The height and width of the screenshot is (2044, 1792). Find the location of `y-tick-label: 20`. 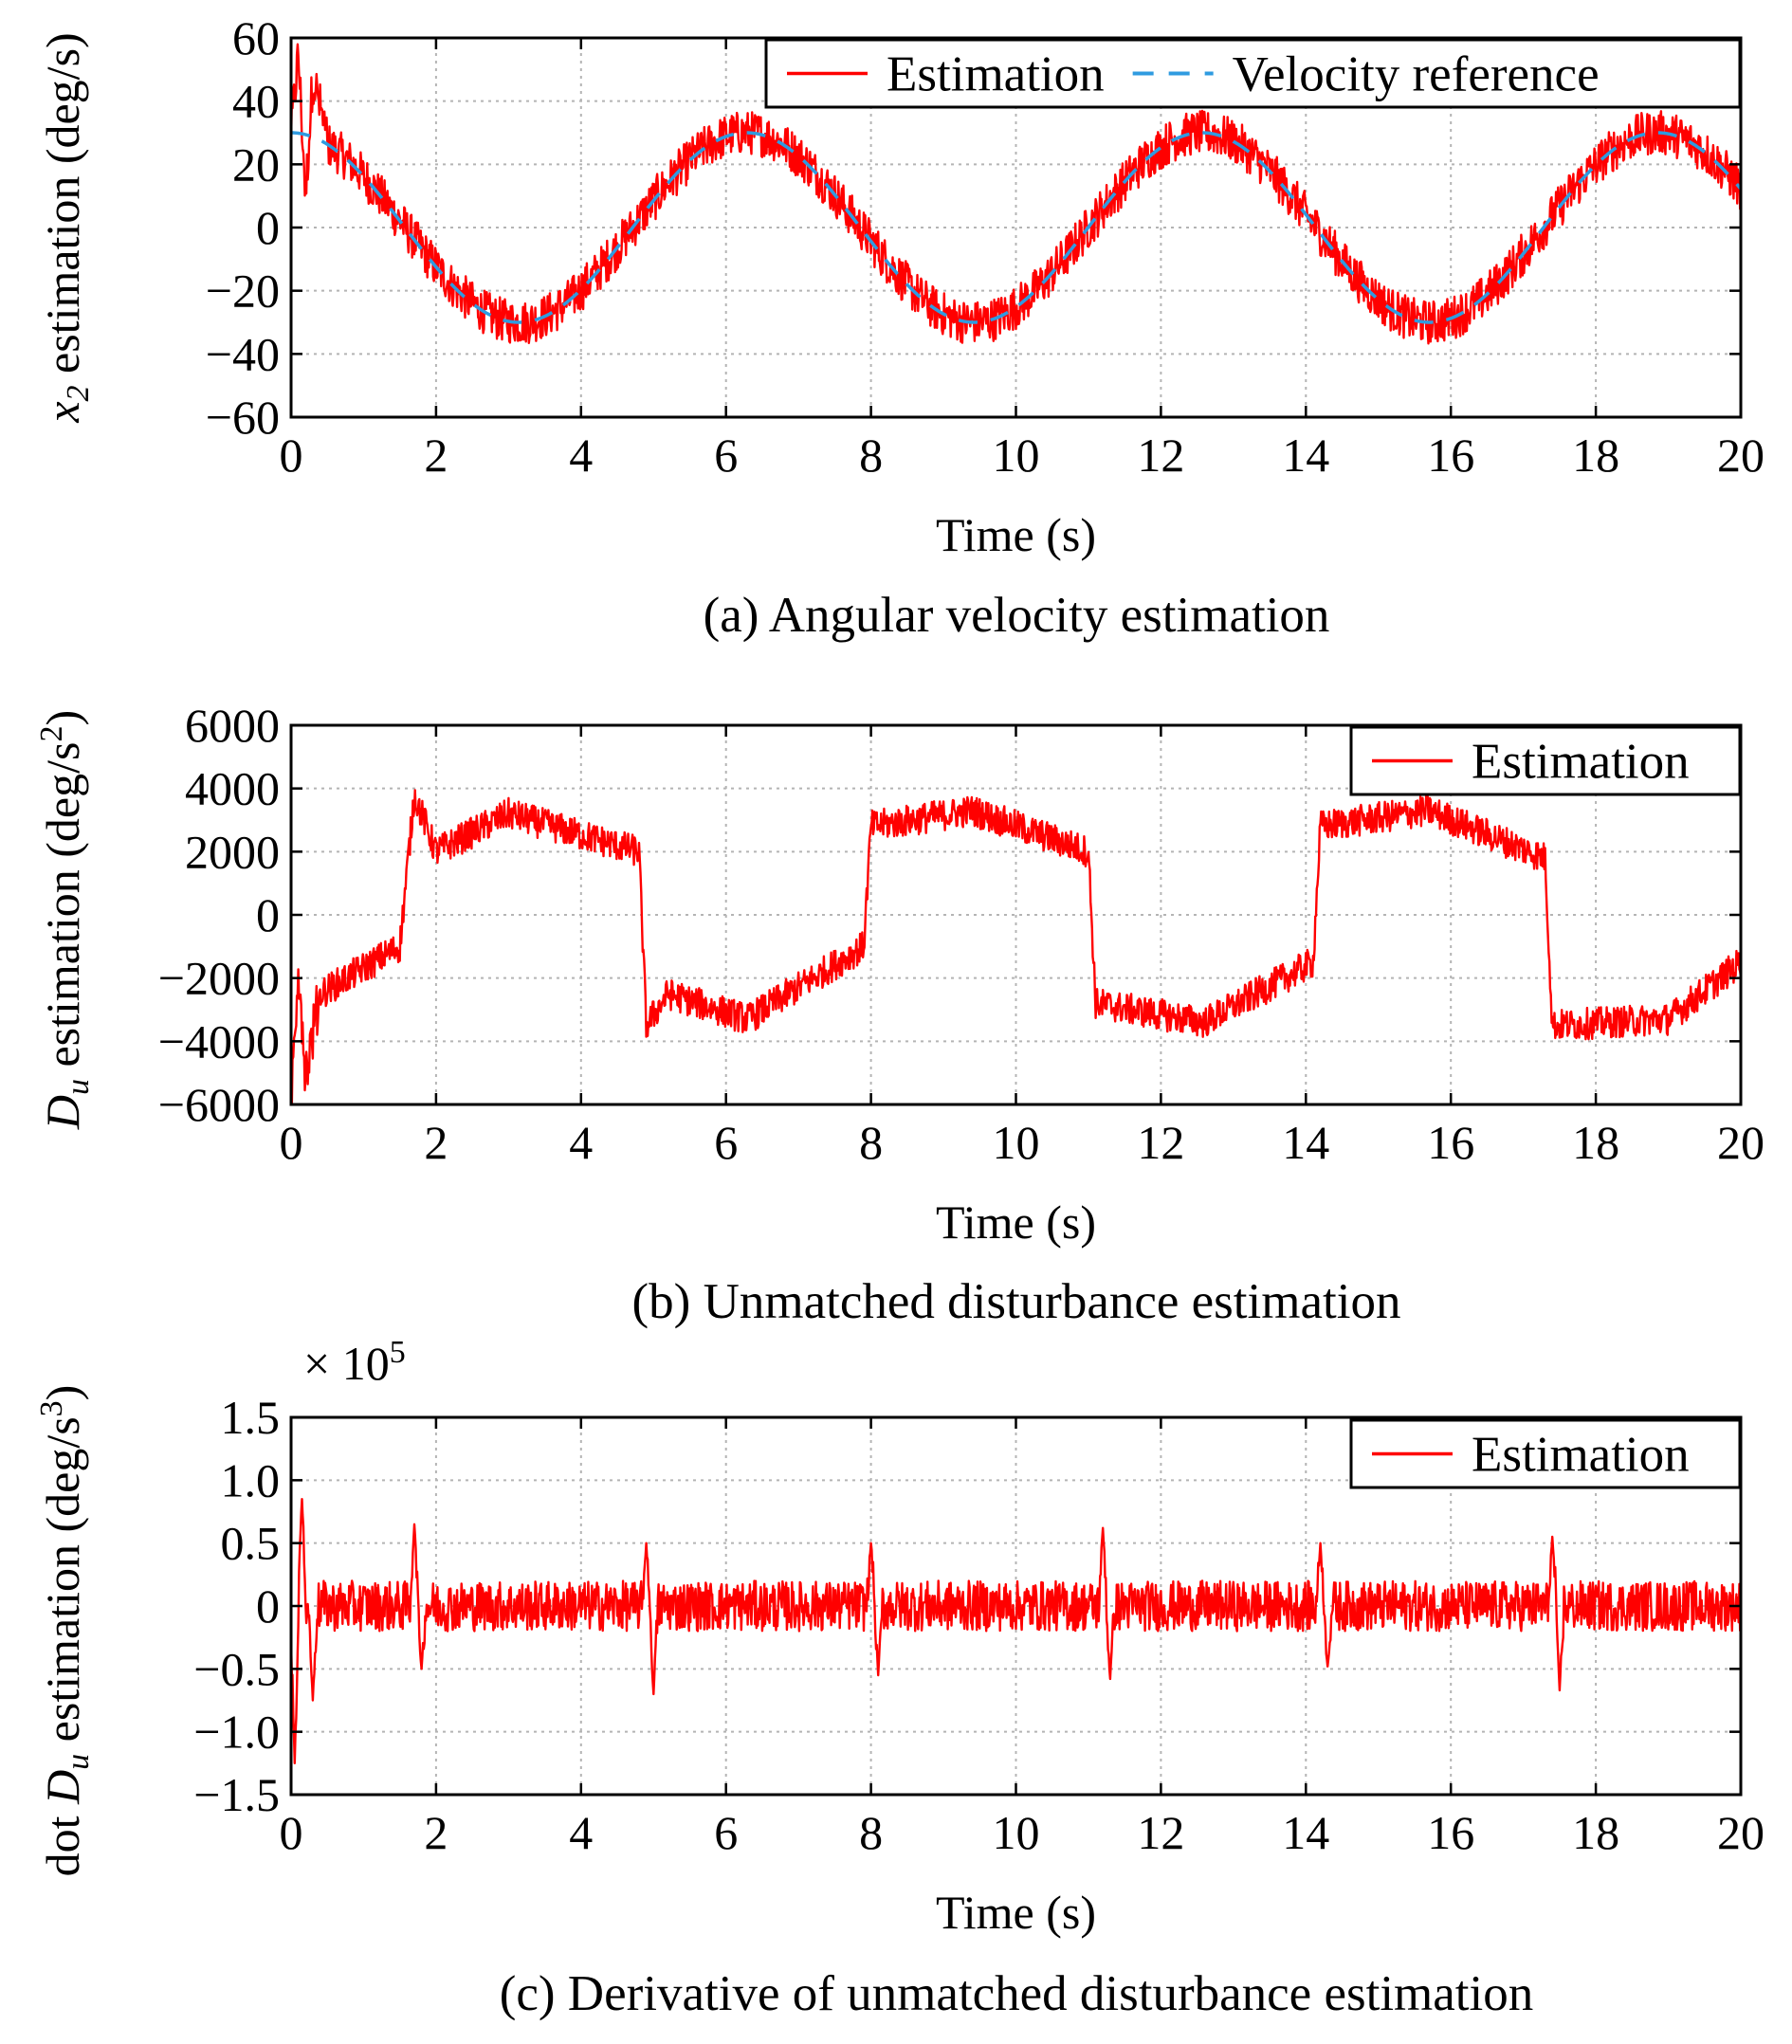

y-tick-label: 20 is located at coordinates (256, 164).